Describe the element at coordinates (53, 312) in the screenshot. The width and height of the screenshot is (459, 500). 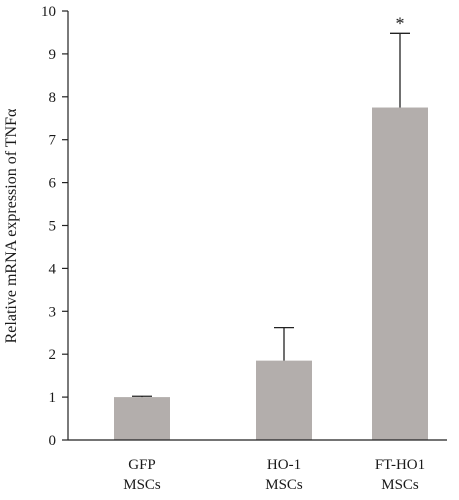
I see `y-tick-label: 3` at that location.